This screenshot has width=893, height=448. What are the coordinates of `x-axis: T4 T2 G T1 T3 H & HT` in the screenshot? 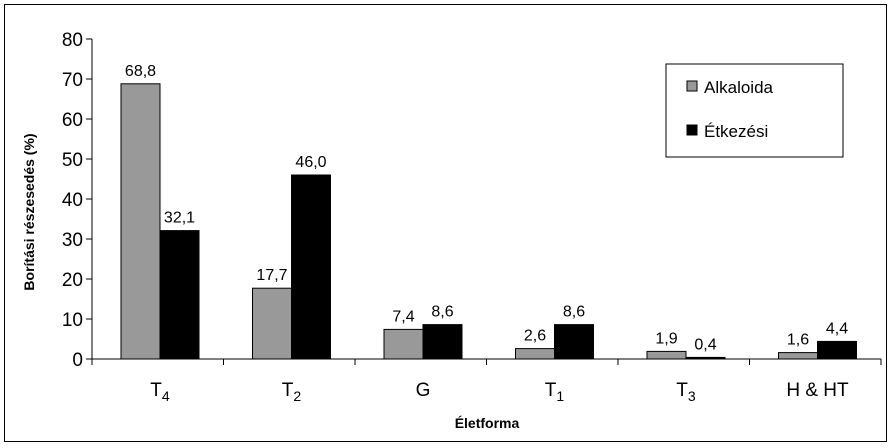 It's located at (486, 381).